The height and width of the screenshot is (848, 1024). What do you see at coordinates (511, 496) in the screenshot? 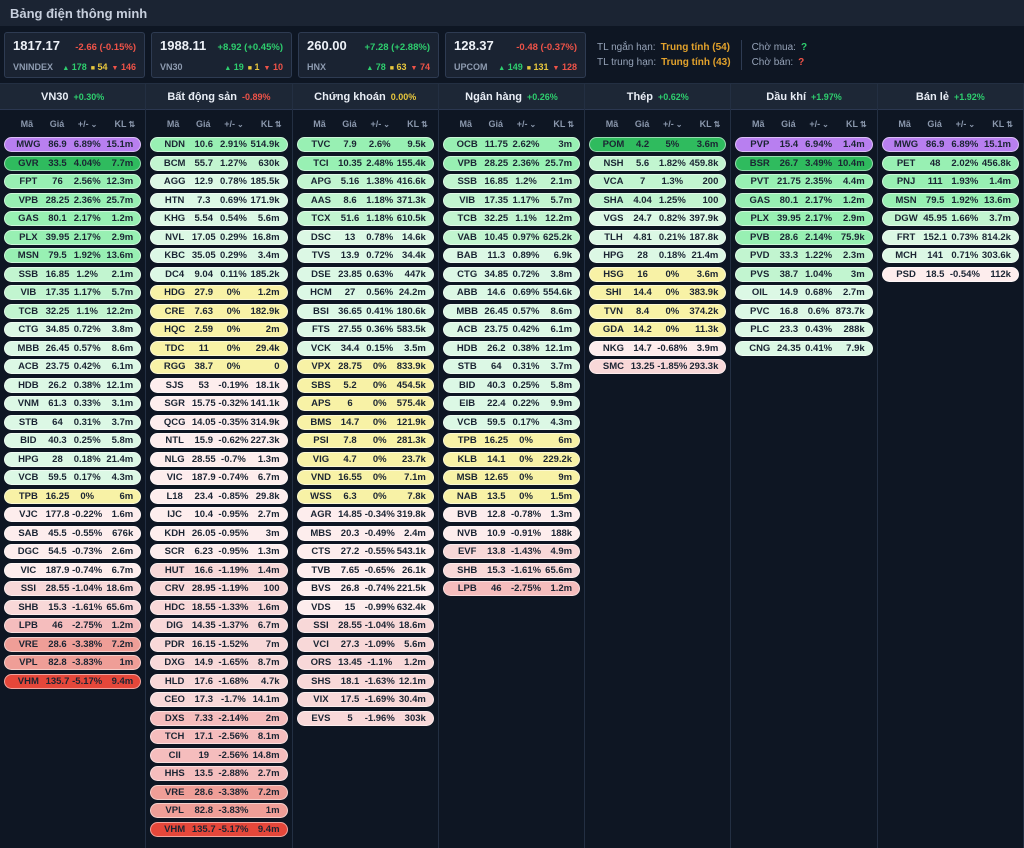
I see `stock-row-NAB: NAB 13.5 0% 1.5m` at bounding box center [511, 496].